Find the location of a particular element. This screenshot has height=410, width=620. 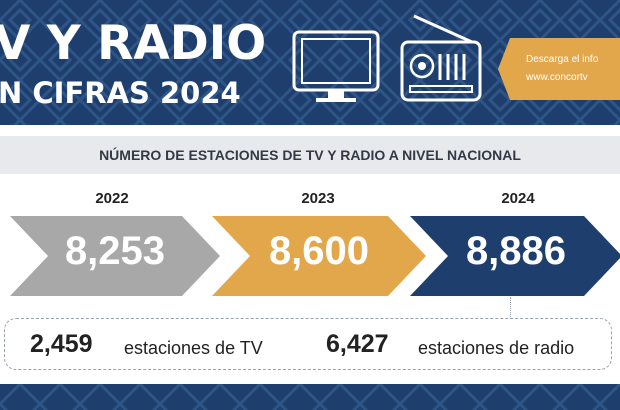

year-2022-label: 2022 is located at coordinates (112, 198).